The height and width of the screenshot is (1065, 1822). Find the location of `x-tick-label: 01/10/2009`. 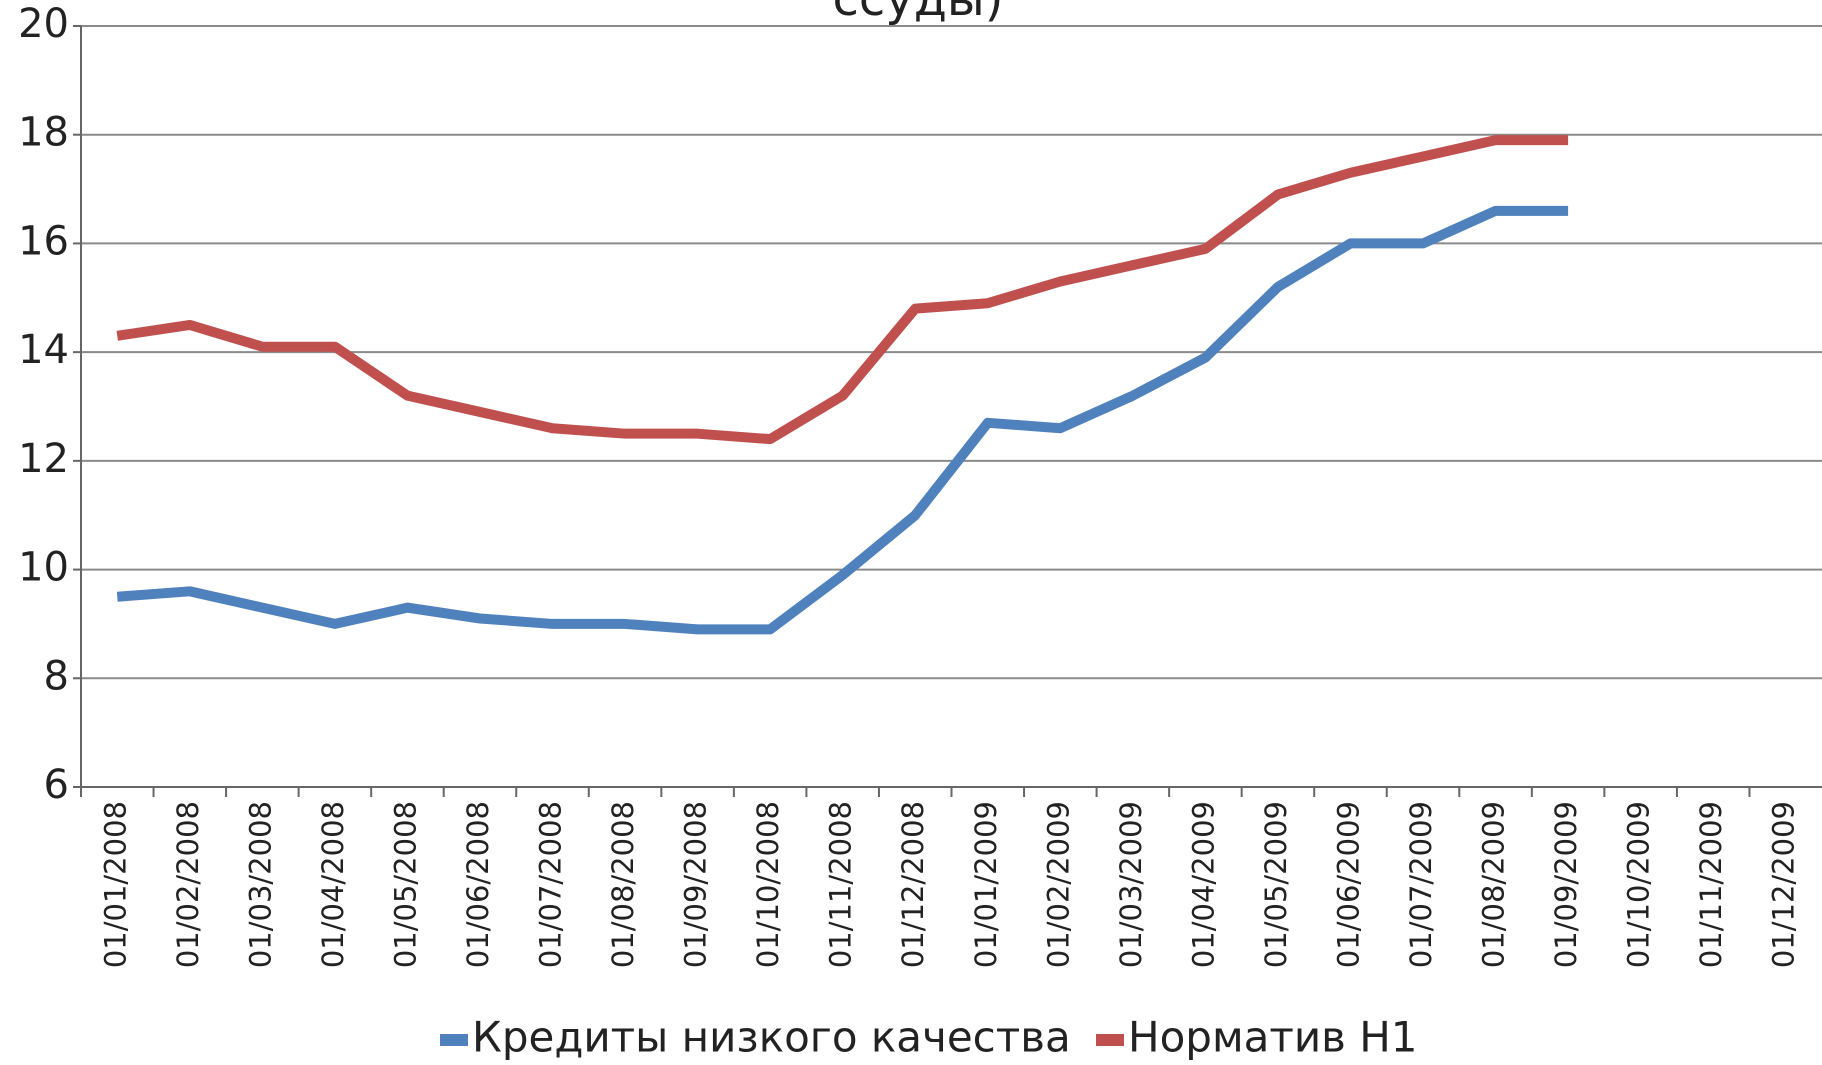

x-tick-label: 01/10/2009 is located at coordinates (1639, 884).